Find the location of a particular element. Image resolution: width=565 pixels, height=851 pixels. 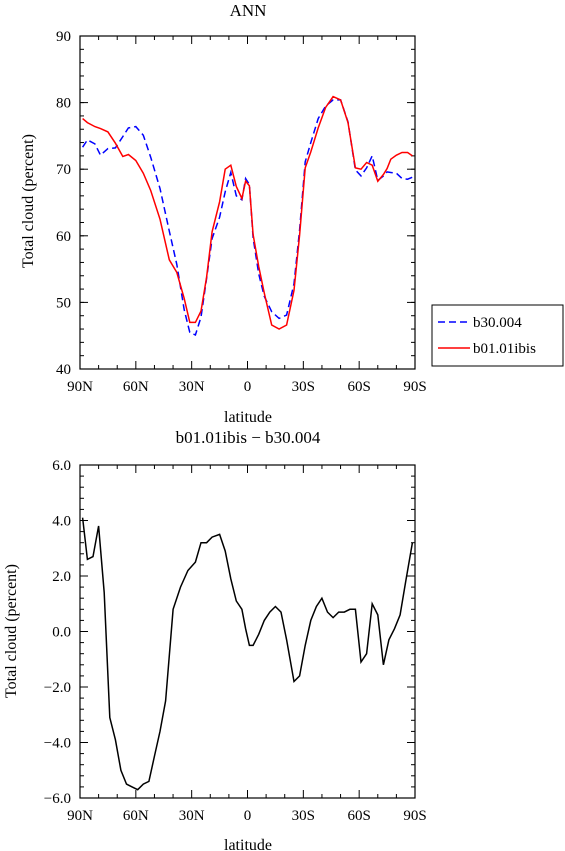

legend-label-b30-004: b30.004 is located at coordinates (497, 323).